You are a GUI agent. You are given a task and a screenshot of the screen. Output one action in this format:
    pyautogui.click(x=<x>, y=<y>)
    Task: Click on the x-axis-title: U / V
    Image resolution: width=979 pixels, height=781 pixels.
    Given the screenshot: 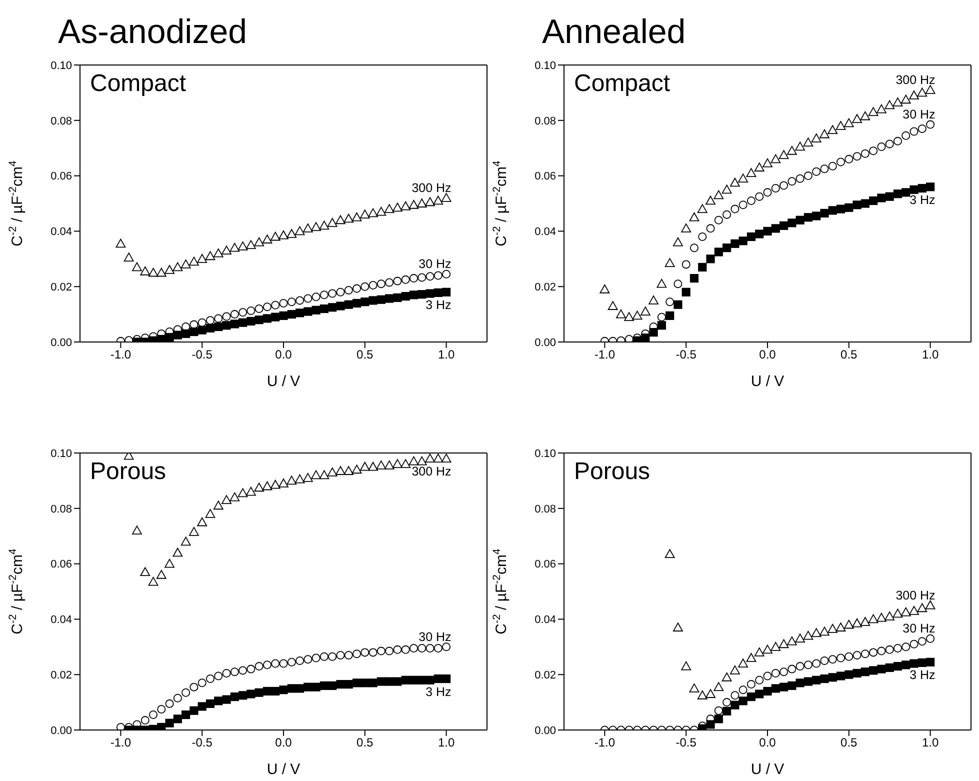 What is the action you would take?
    pyautogui.click(x=283, y=381)
    